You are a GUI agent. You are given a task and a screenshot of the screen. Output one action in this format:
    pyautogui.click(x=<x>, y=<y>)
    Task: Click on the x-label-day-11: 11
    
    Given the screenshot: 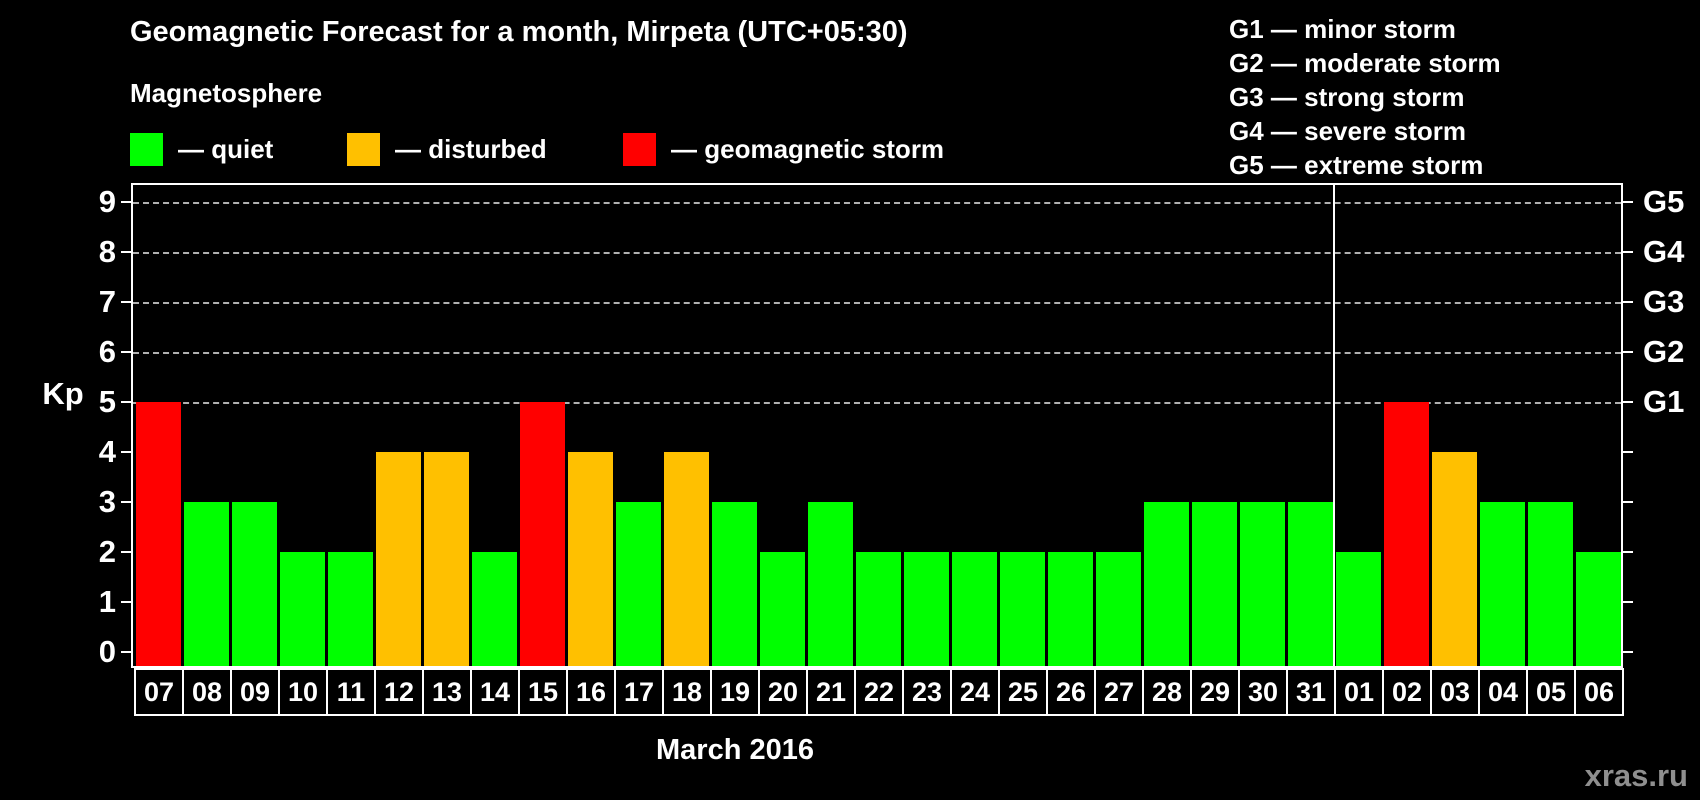 What is the action you would take?
    pyautogui.click(x=351, y=692)
    